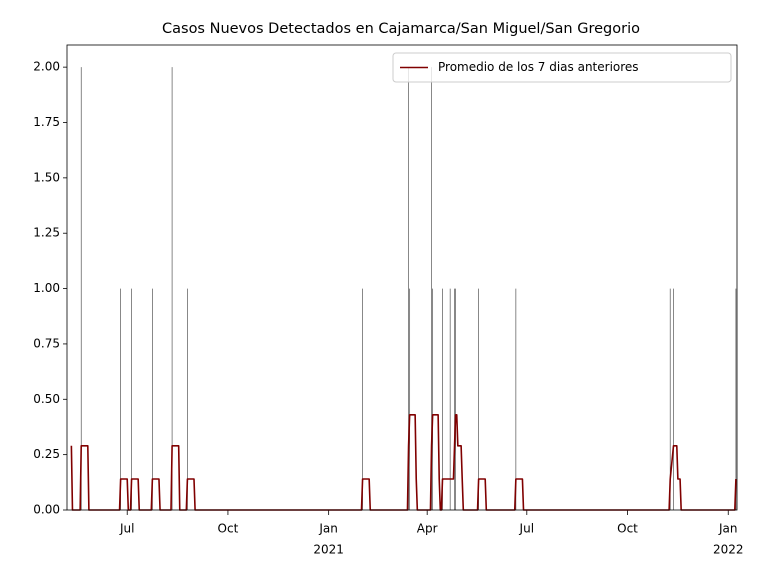 This screenshot has width=768, height=580. Describe the element at coordinates (328, 550) in the screenshot. I see `x-tick-year: 2021` at that location.